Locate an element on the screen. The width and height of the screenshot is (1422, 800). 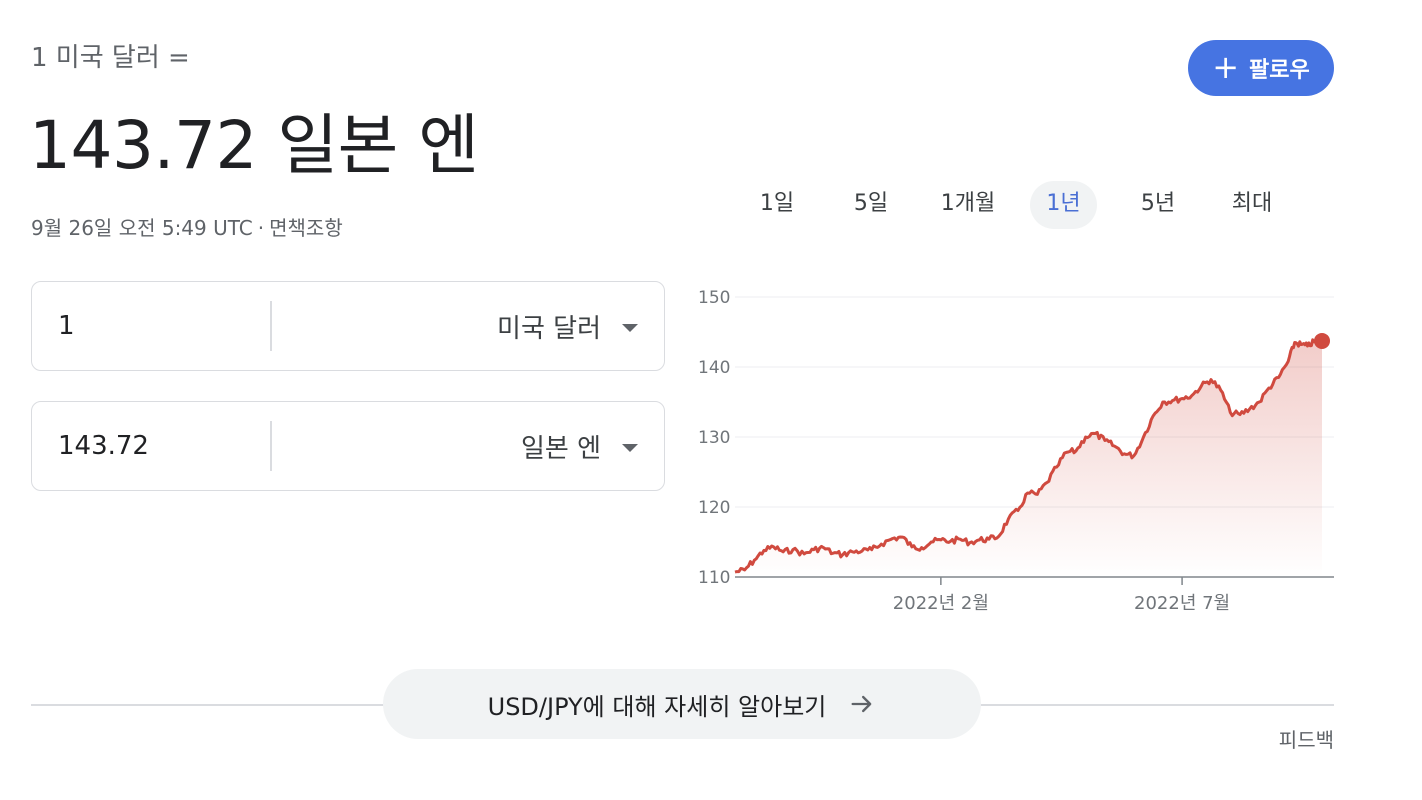
follow-button-label: 팔로우 is located at coordinates (1279, 70).